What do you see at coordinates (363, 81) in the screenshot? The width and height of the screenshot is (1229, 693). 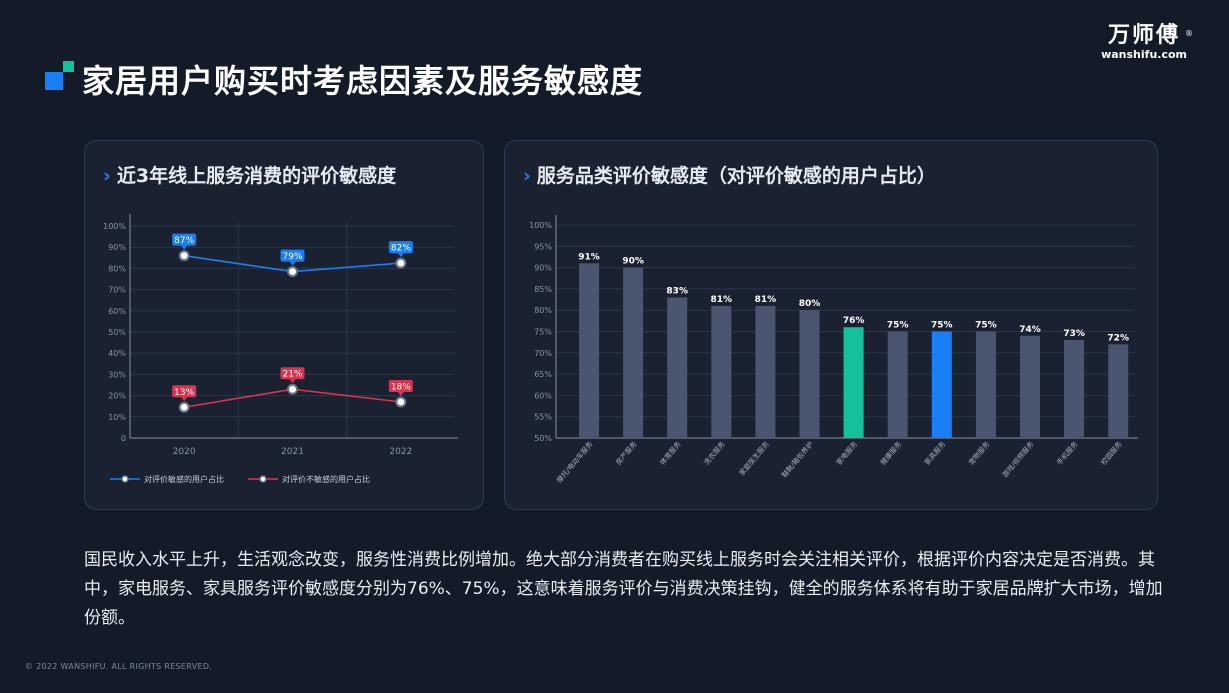 I see `page-title: 家居用户购买时考虑因素及服务敏感度` at bounding box center [363, 81].